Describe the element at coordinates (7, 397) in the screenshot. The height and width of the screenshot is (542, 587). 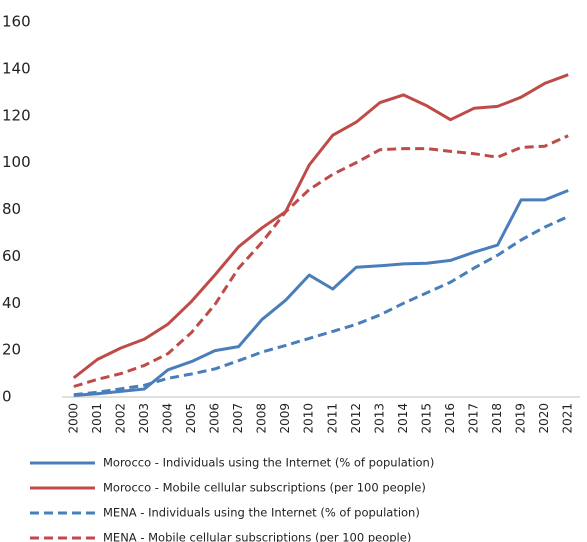
I see `y-tick-label: 0` at that location.